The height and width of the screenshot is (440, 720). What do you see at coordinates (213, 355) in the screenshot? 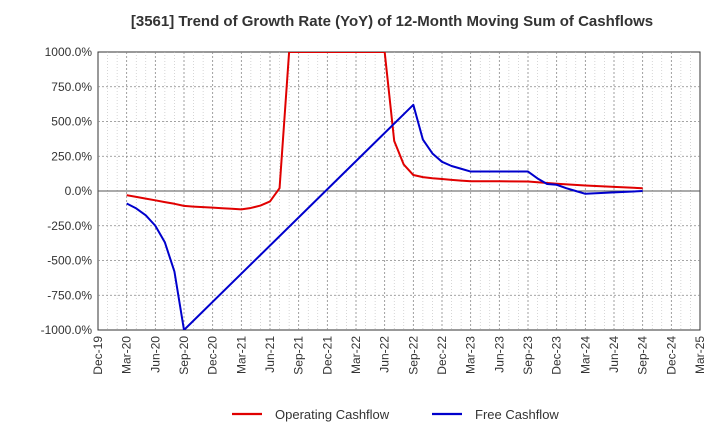
I see `x-tick-label: Dec-20` at bounding box center [213, 355].